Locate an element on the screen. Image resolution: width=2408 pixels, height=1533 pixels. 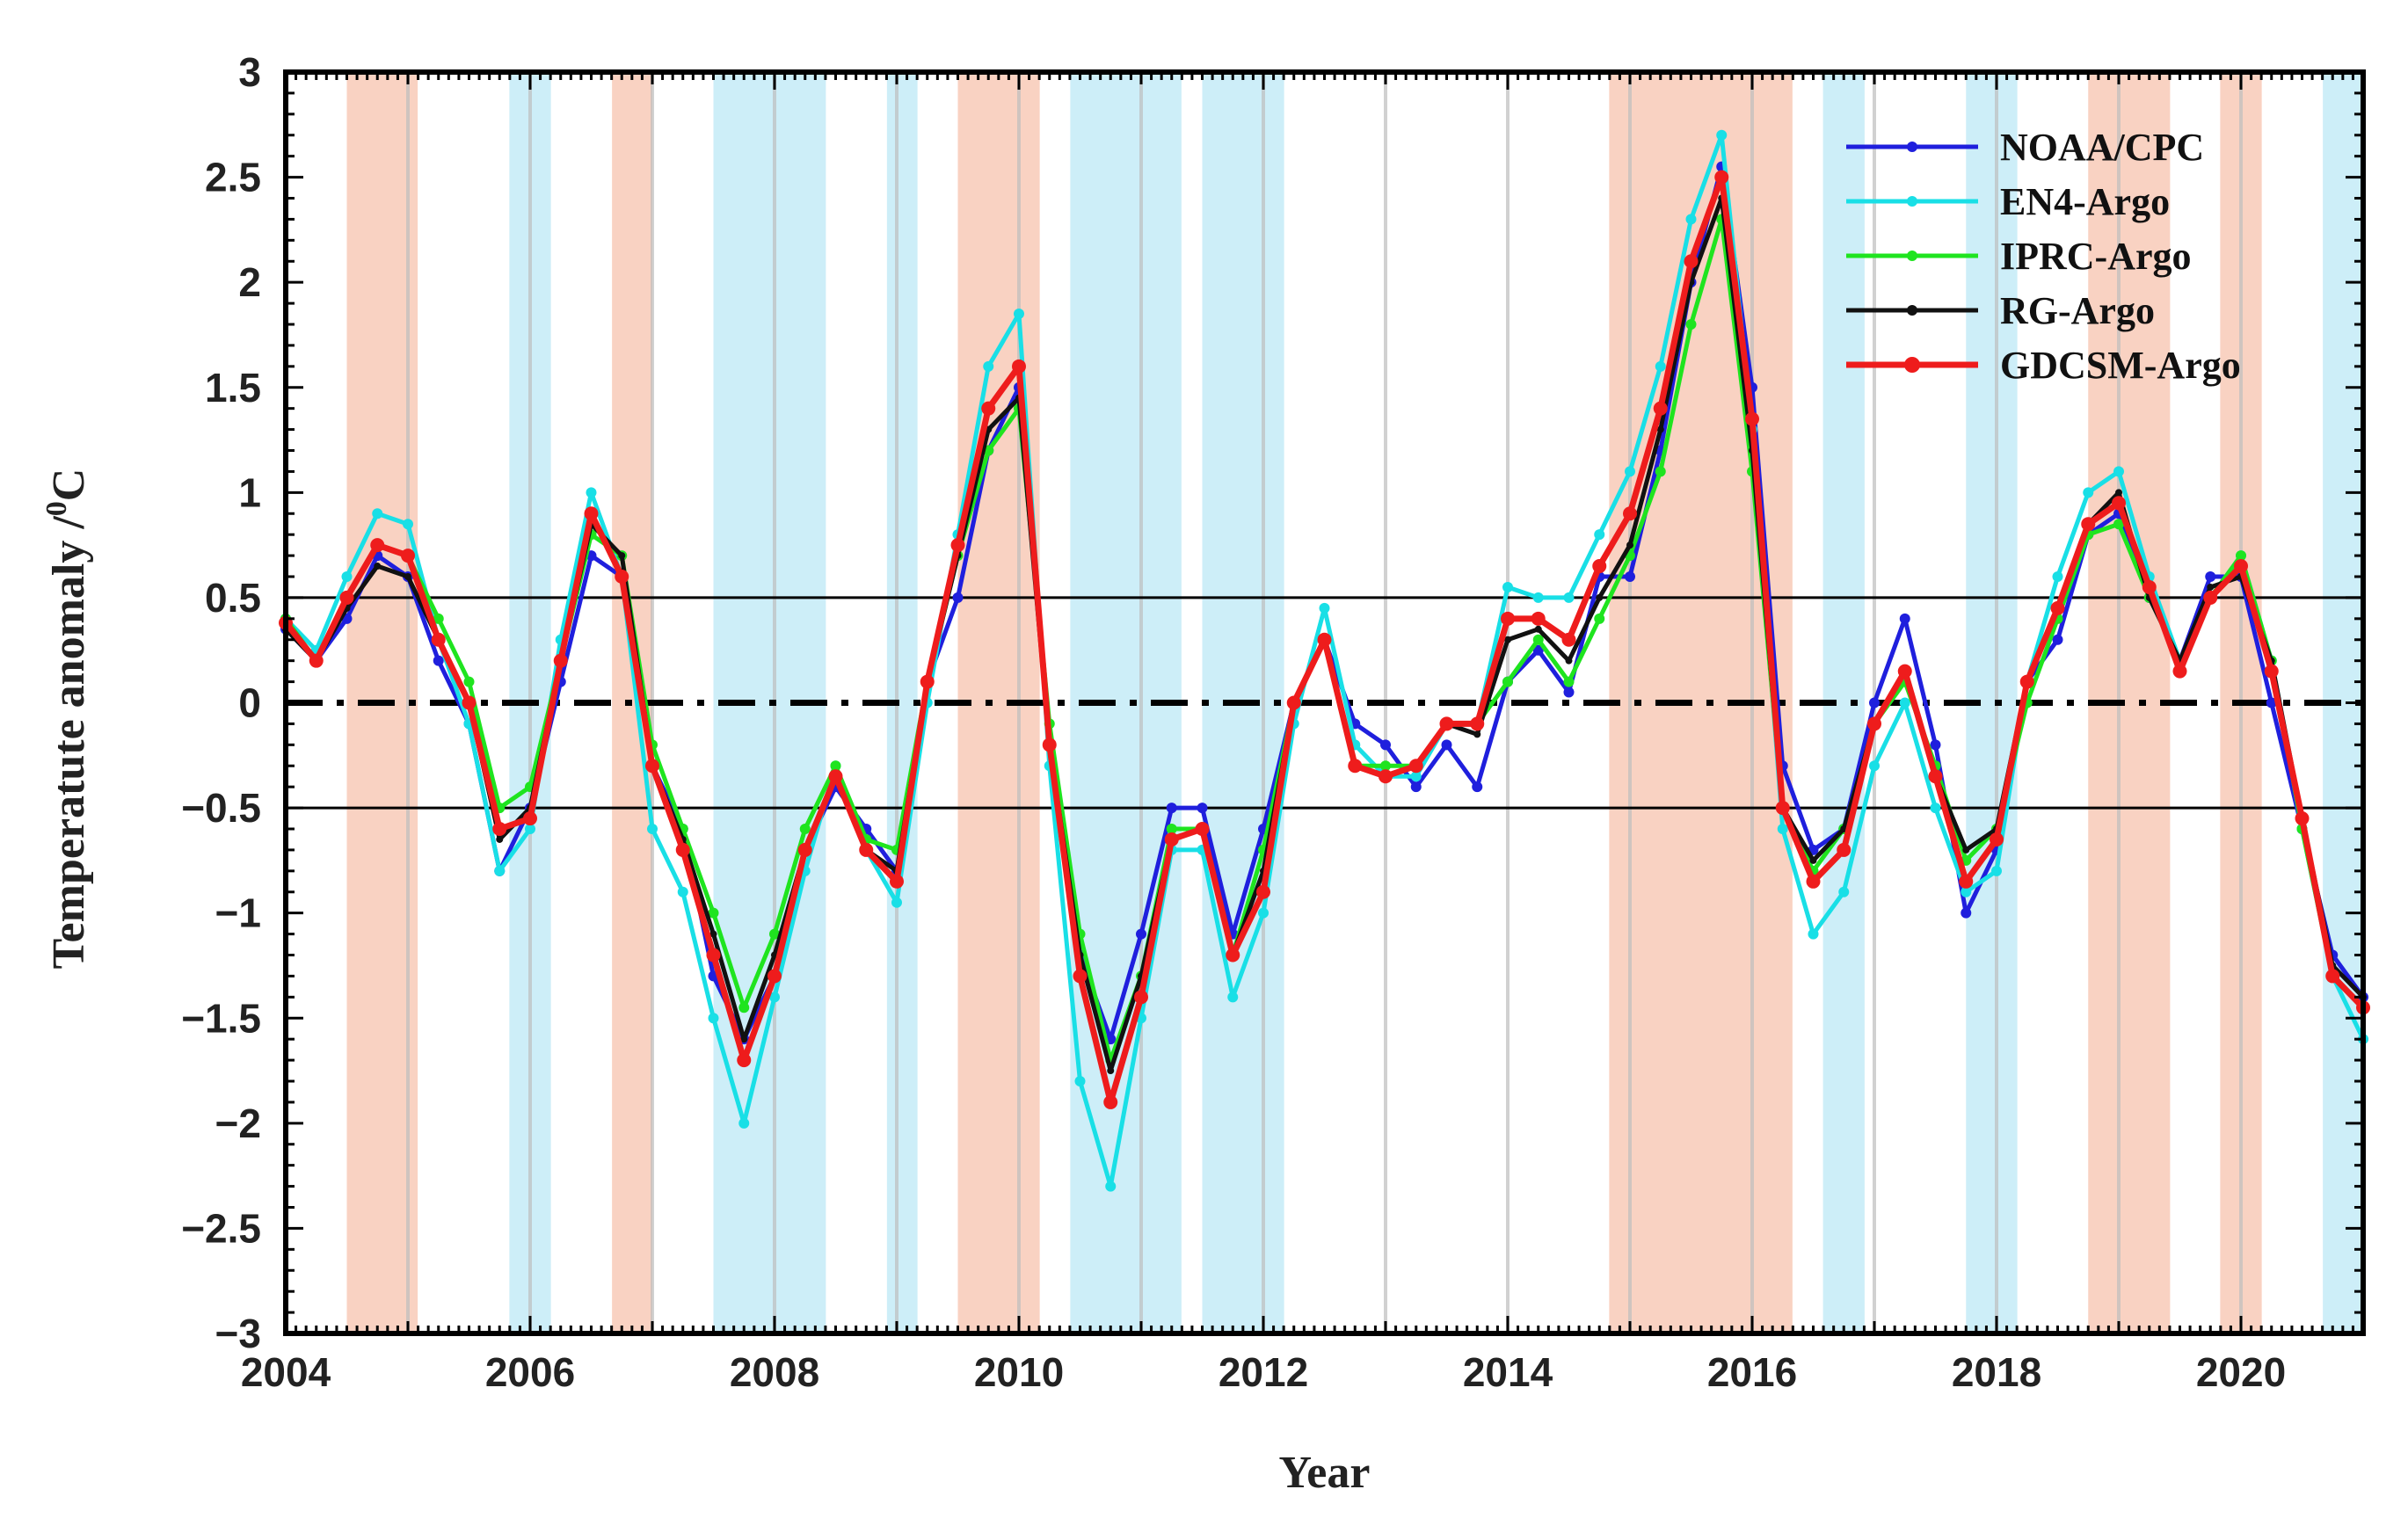
legend-label-noaa-cpc: NOAA/CPC is located at coordinates (2102, 147).